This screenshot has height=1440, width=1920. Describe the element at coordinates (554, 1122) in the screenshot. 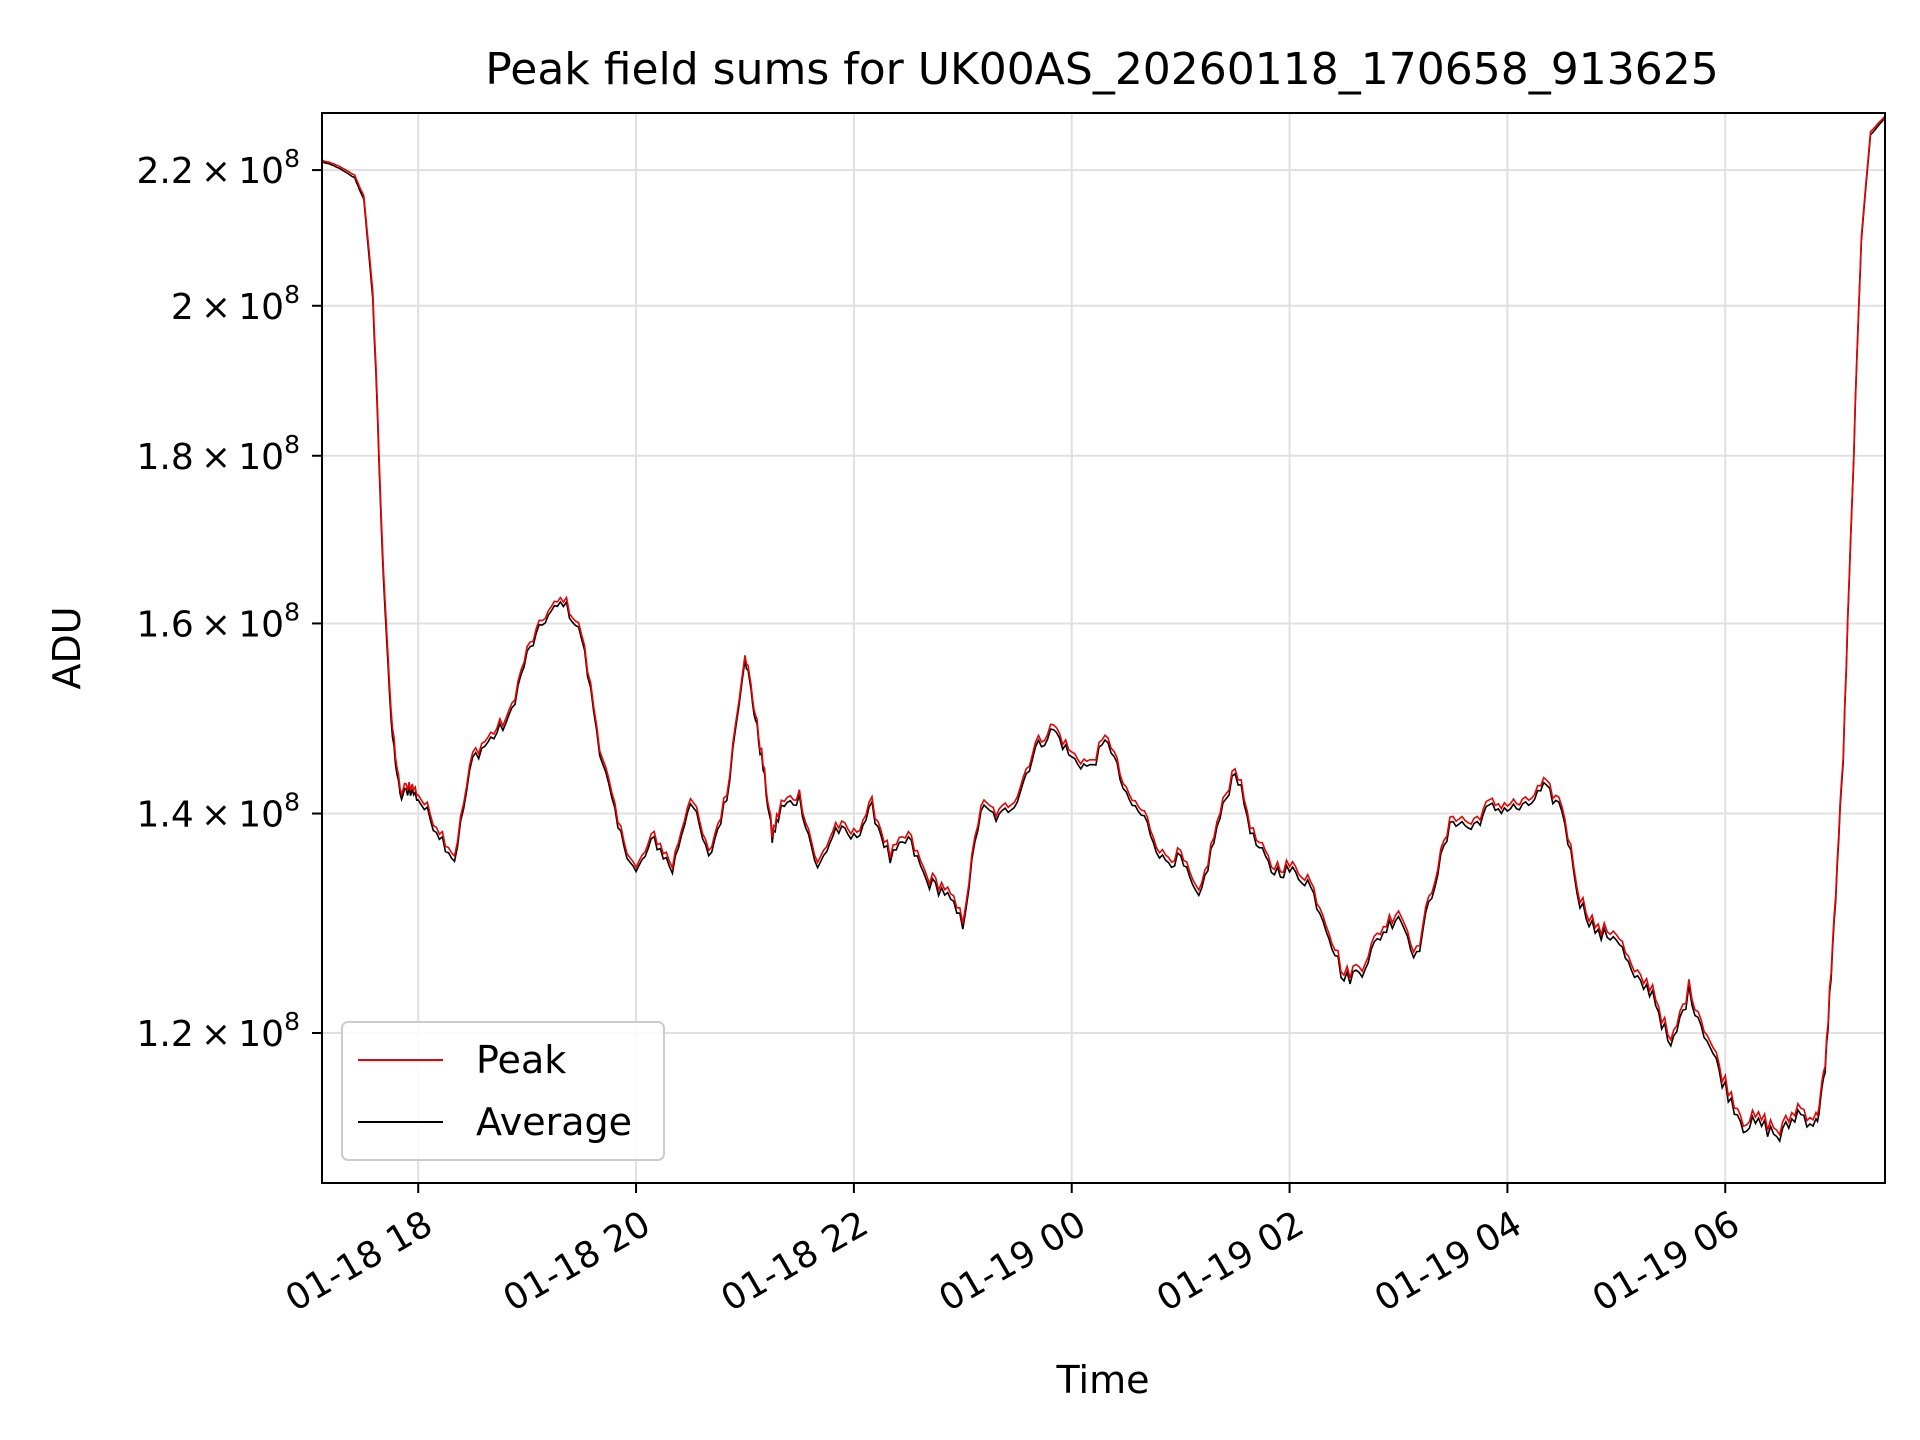

I see `legend-label-average: Average` at that location.